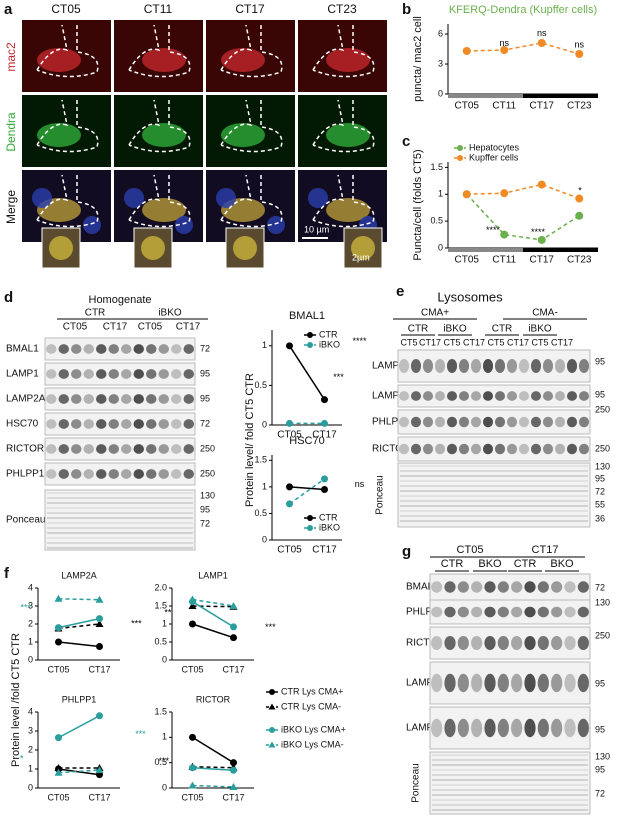 This screenshot has width=622, height=821. What do you see at coordinates (485, 250) in the screenshot?
I see `light-phase` at bounding box center [485, 250].